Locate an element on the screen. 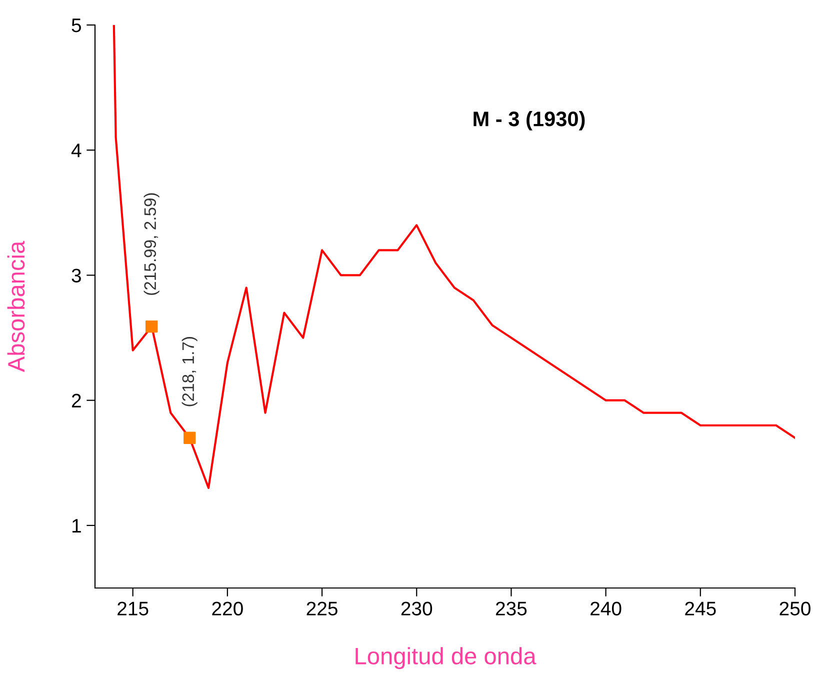  x-axis-title: Longitud de onda is located at coordinates (446, 658).